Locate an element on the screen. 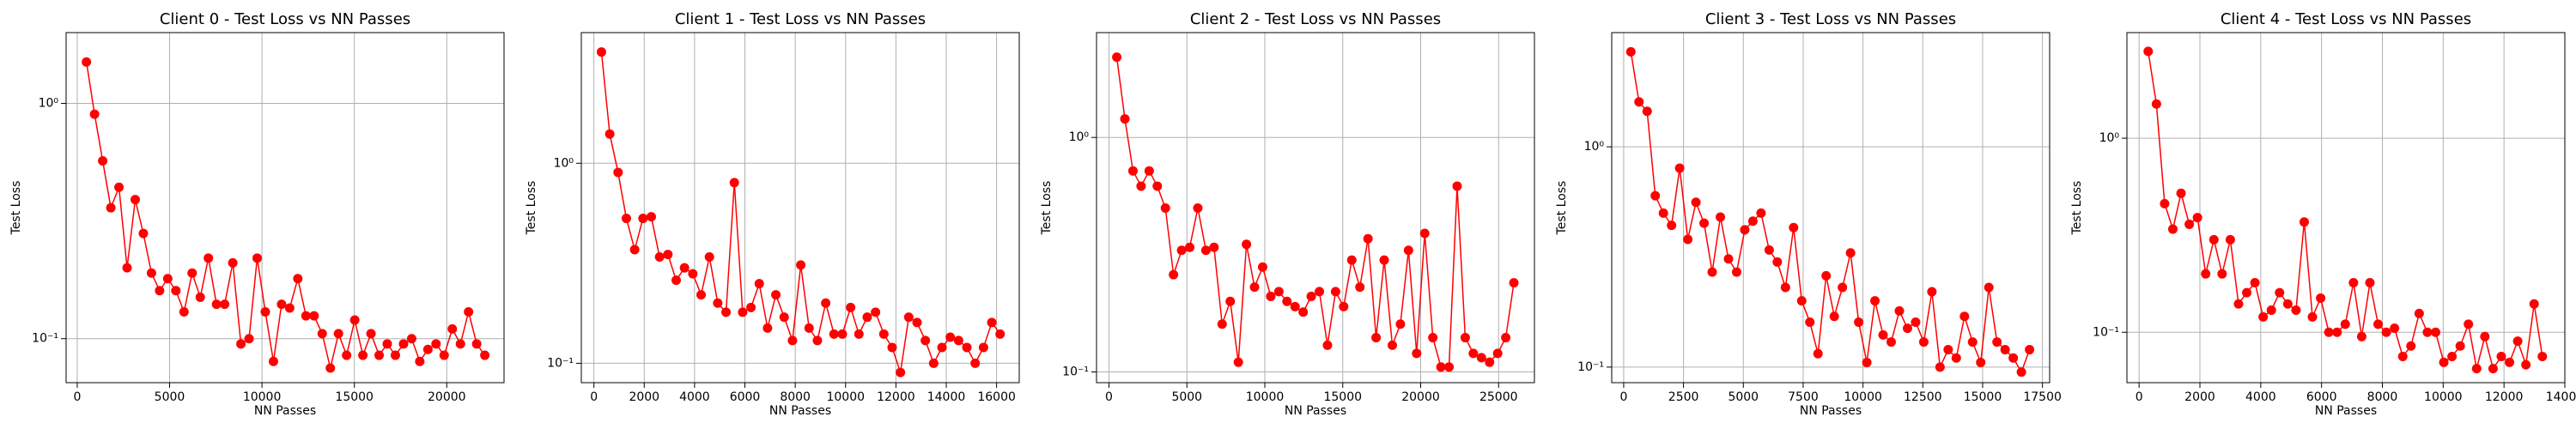 The height and width of the screenshot is (429, 2576). axes-frame is located at coordinates (2346, 208).